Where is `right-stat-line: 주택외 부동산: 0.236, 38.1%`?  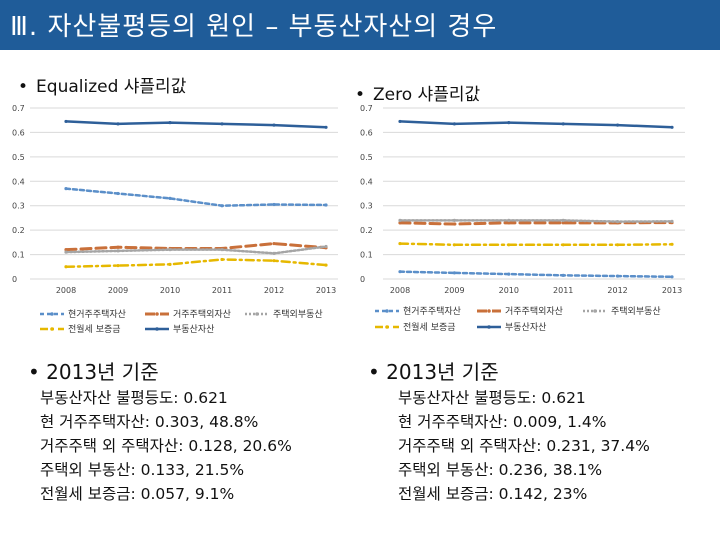 right-stat-line: 주택외 부동산: 0.236, 38.1% is located at coordinates (500, 470).